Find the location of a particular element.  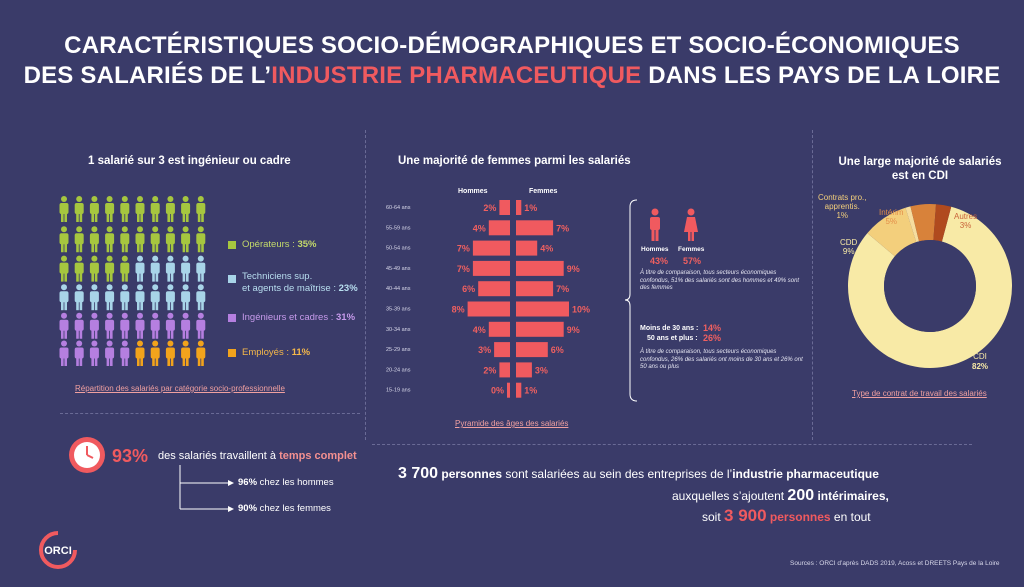

label-interim-value: 5% is located at coordinates (891, 221).